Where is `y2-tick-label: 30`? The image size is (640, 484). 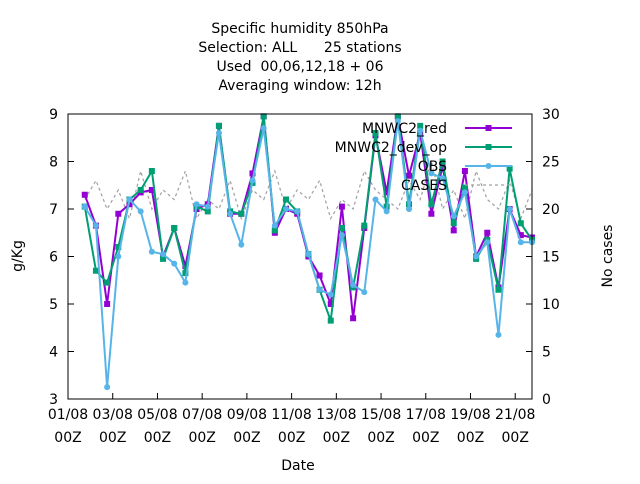 y2-tick-label: 30 is located at coordinates (551, 115).